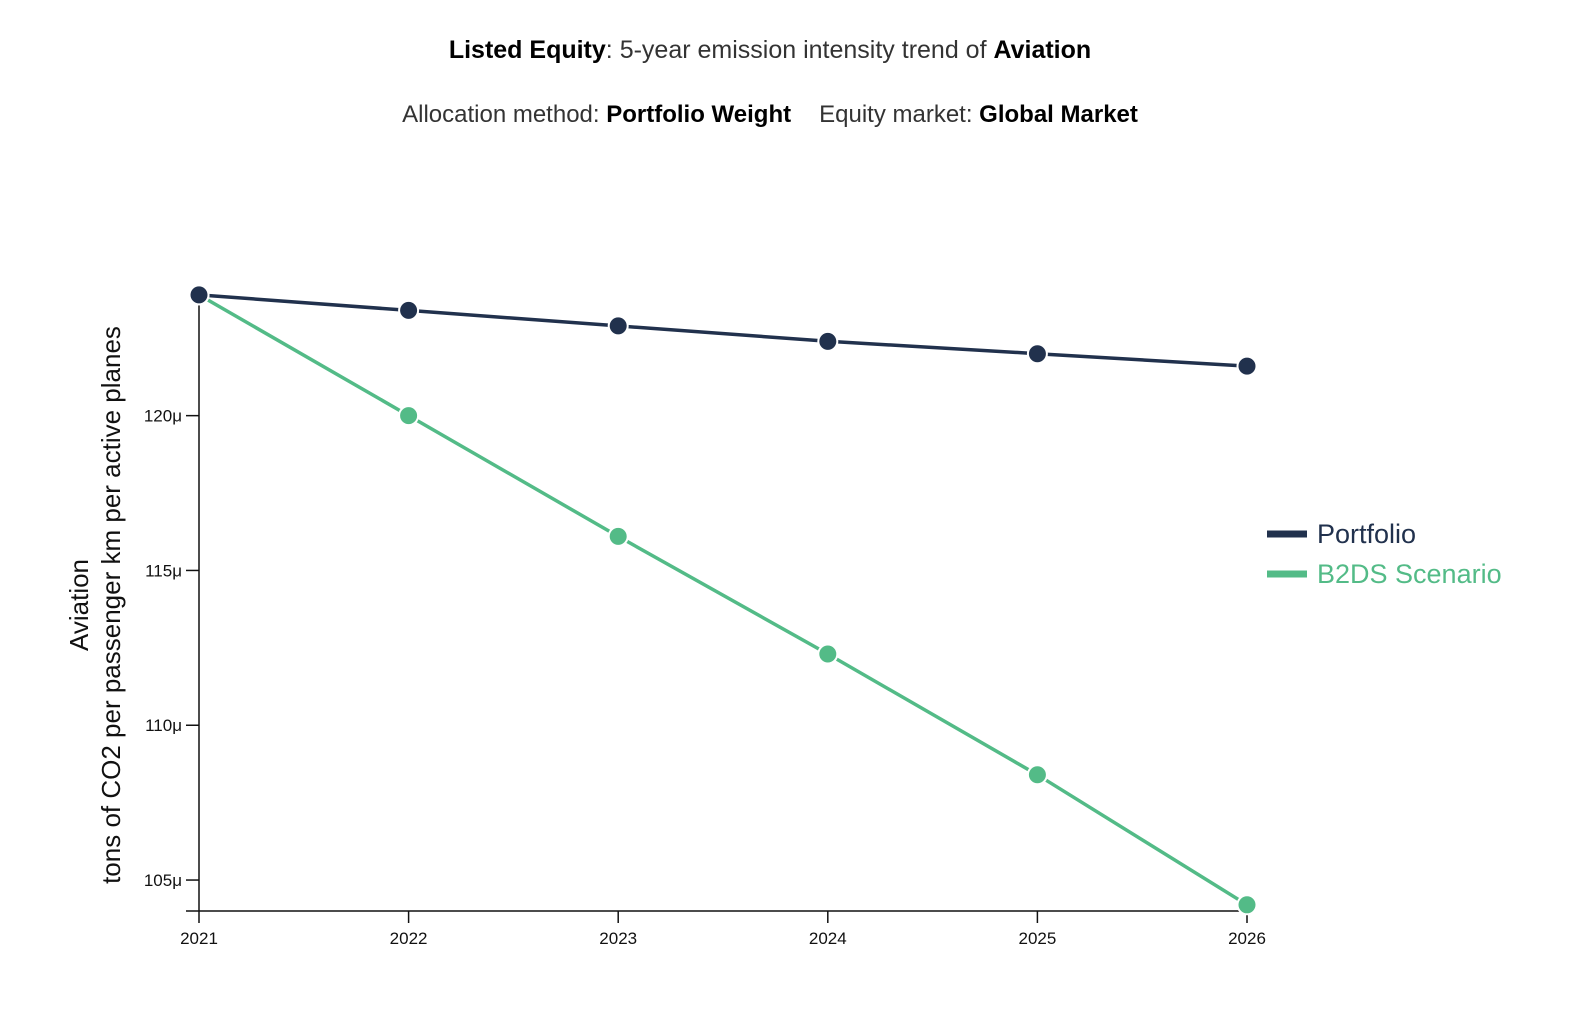 This screenshot has width=1584, height=1012. What do you see at coordinates (899, 114) in the screenshot?
I see `equity-market-label: Equity market:` at bounding box center [899, 114].